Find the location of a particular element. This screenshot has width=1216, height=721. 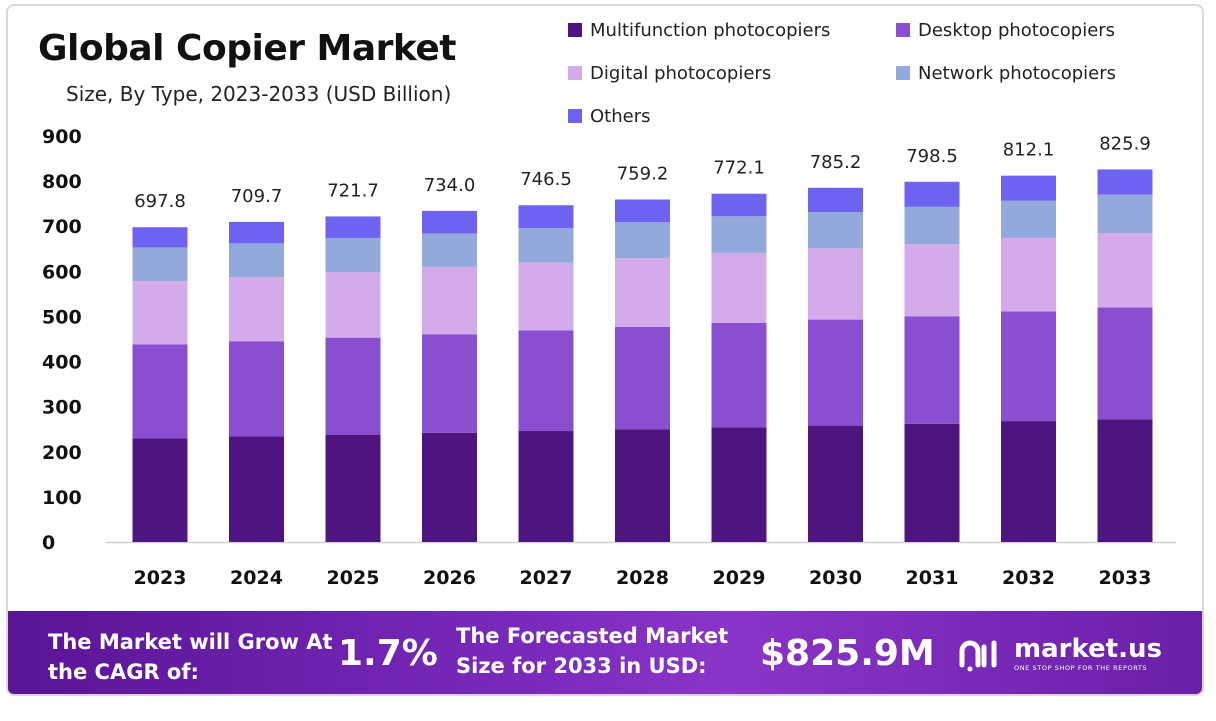

legend-label: Desktop photocopiers is located at coordinates (1017, 30).